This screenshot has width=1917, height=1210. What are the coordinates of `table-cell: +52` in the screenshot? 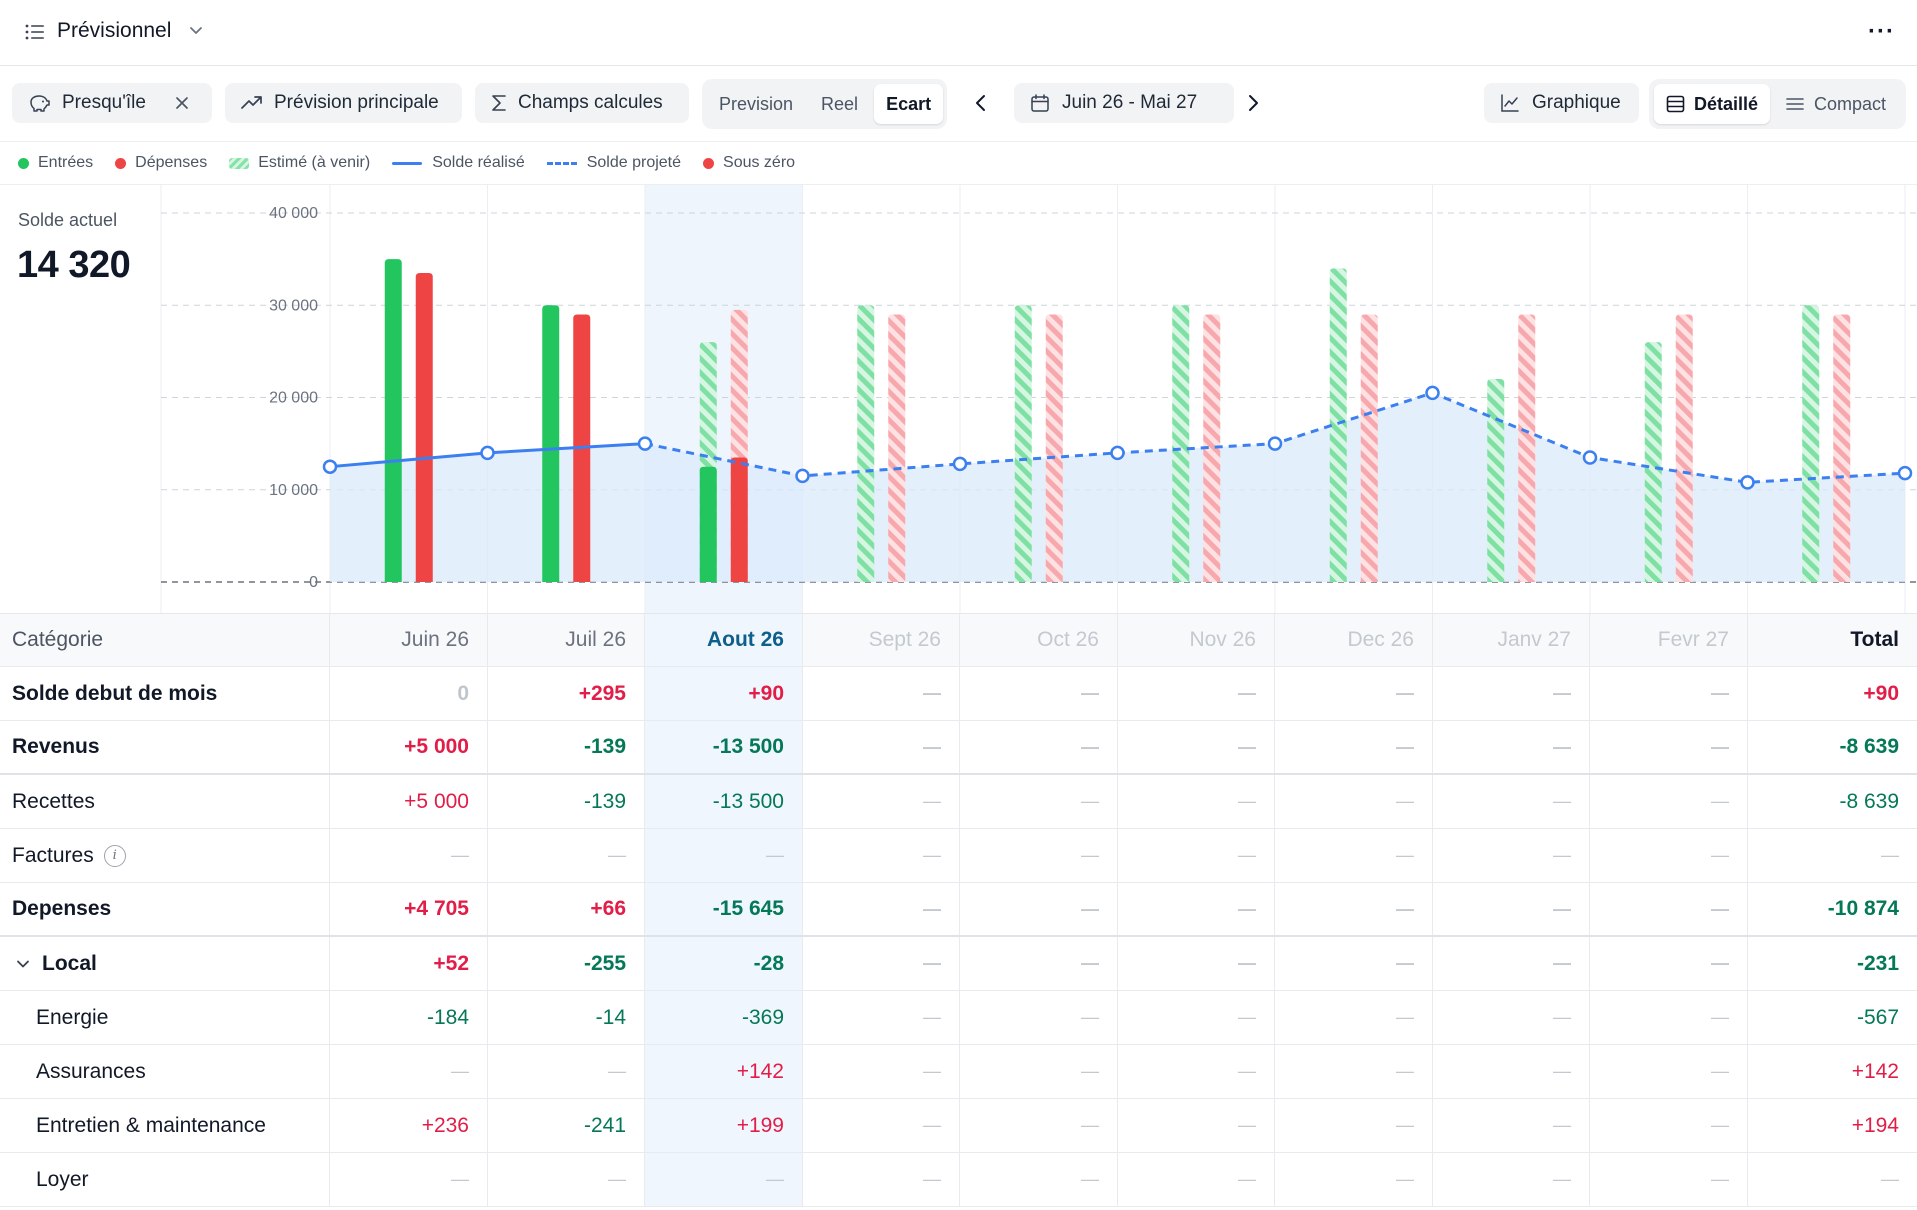 It's located at (409, 963).